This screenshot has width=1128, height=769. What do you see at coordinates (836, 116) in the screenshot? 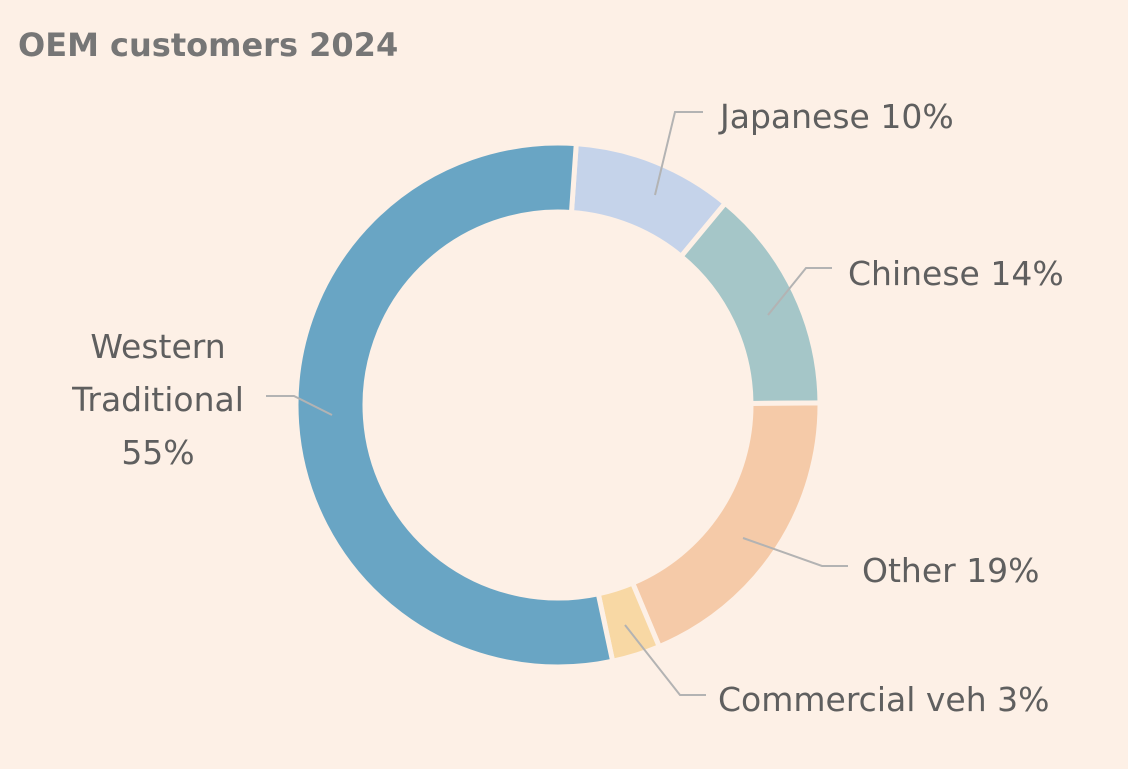
I see `slice-label-1: Japanese 10%` at bounding box center [836, 116].